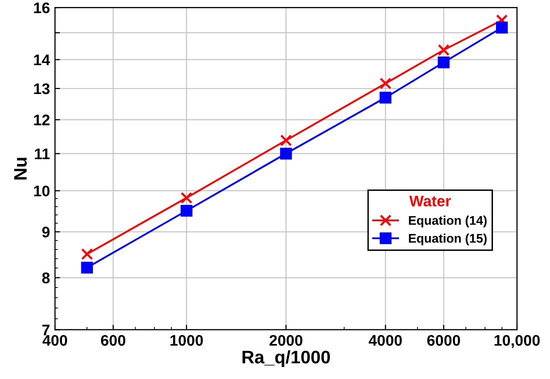 The width and height of the screenshot is (550, 379). Describe the element at coordinates (447, 222) in the screenshot. I see `legend-label: Equation (14)` at that location.